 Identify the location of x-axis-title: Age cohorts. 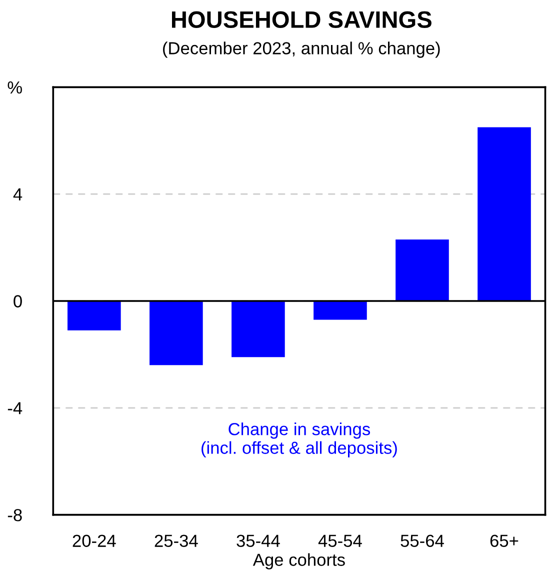
(298, 561).